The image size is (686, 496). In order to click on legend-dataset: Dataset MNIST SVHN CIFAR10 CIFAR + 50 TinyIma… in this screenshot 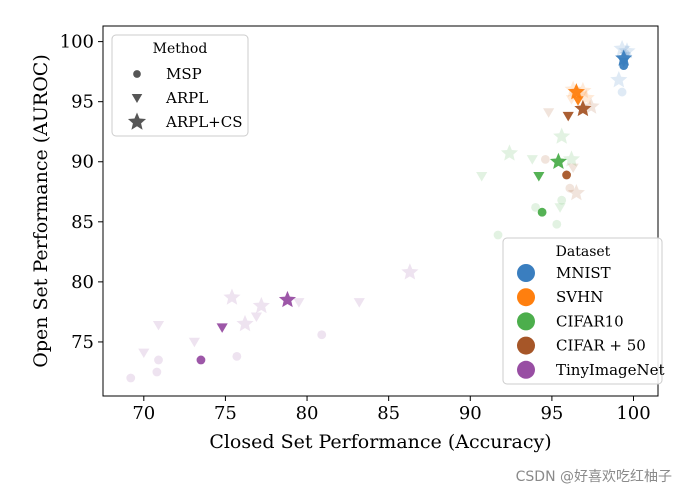, I will do `click(583, 311)`.